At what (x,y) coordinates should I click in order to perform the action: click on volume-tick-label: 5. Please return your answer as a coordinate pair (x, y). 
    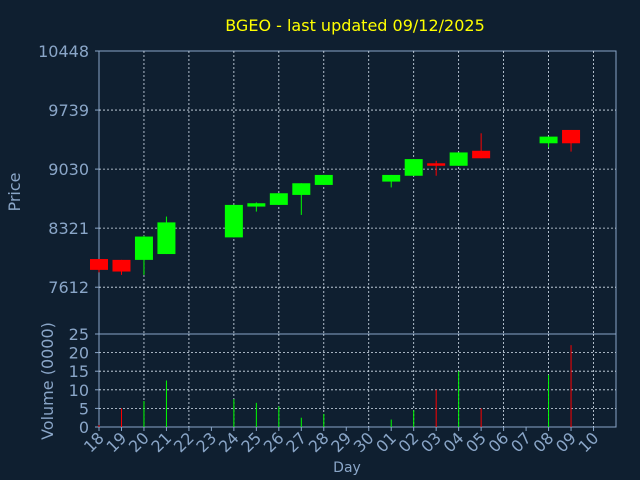
    Looking at the image, I should click on (84, 408).